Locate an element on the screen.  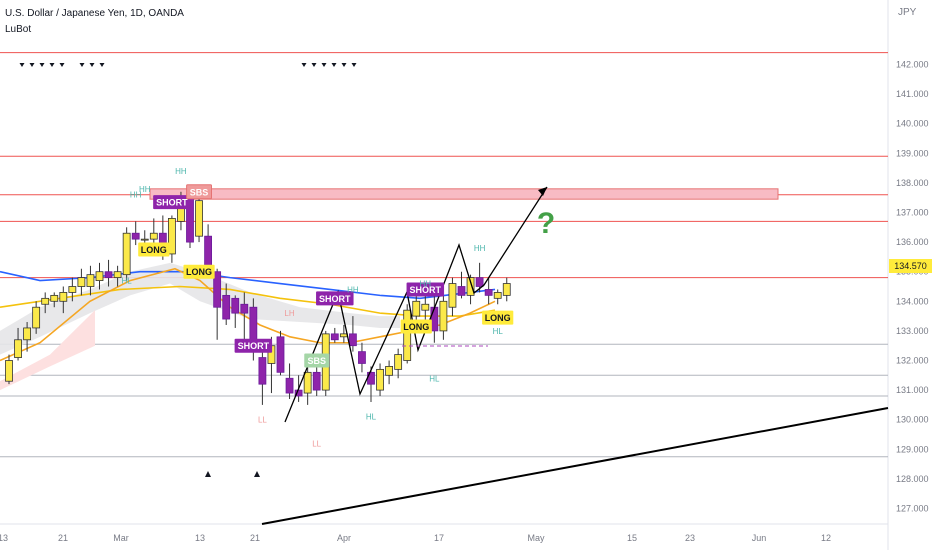
y-tick-label: 130.000 is located at coordinates (912, 420).